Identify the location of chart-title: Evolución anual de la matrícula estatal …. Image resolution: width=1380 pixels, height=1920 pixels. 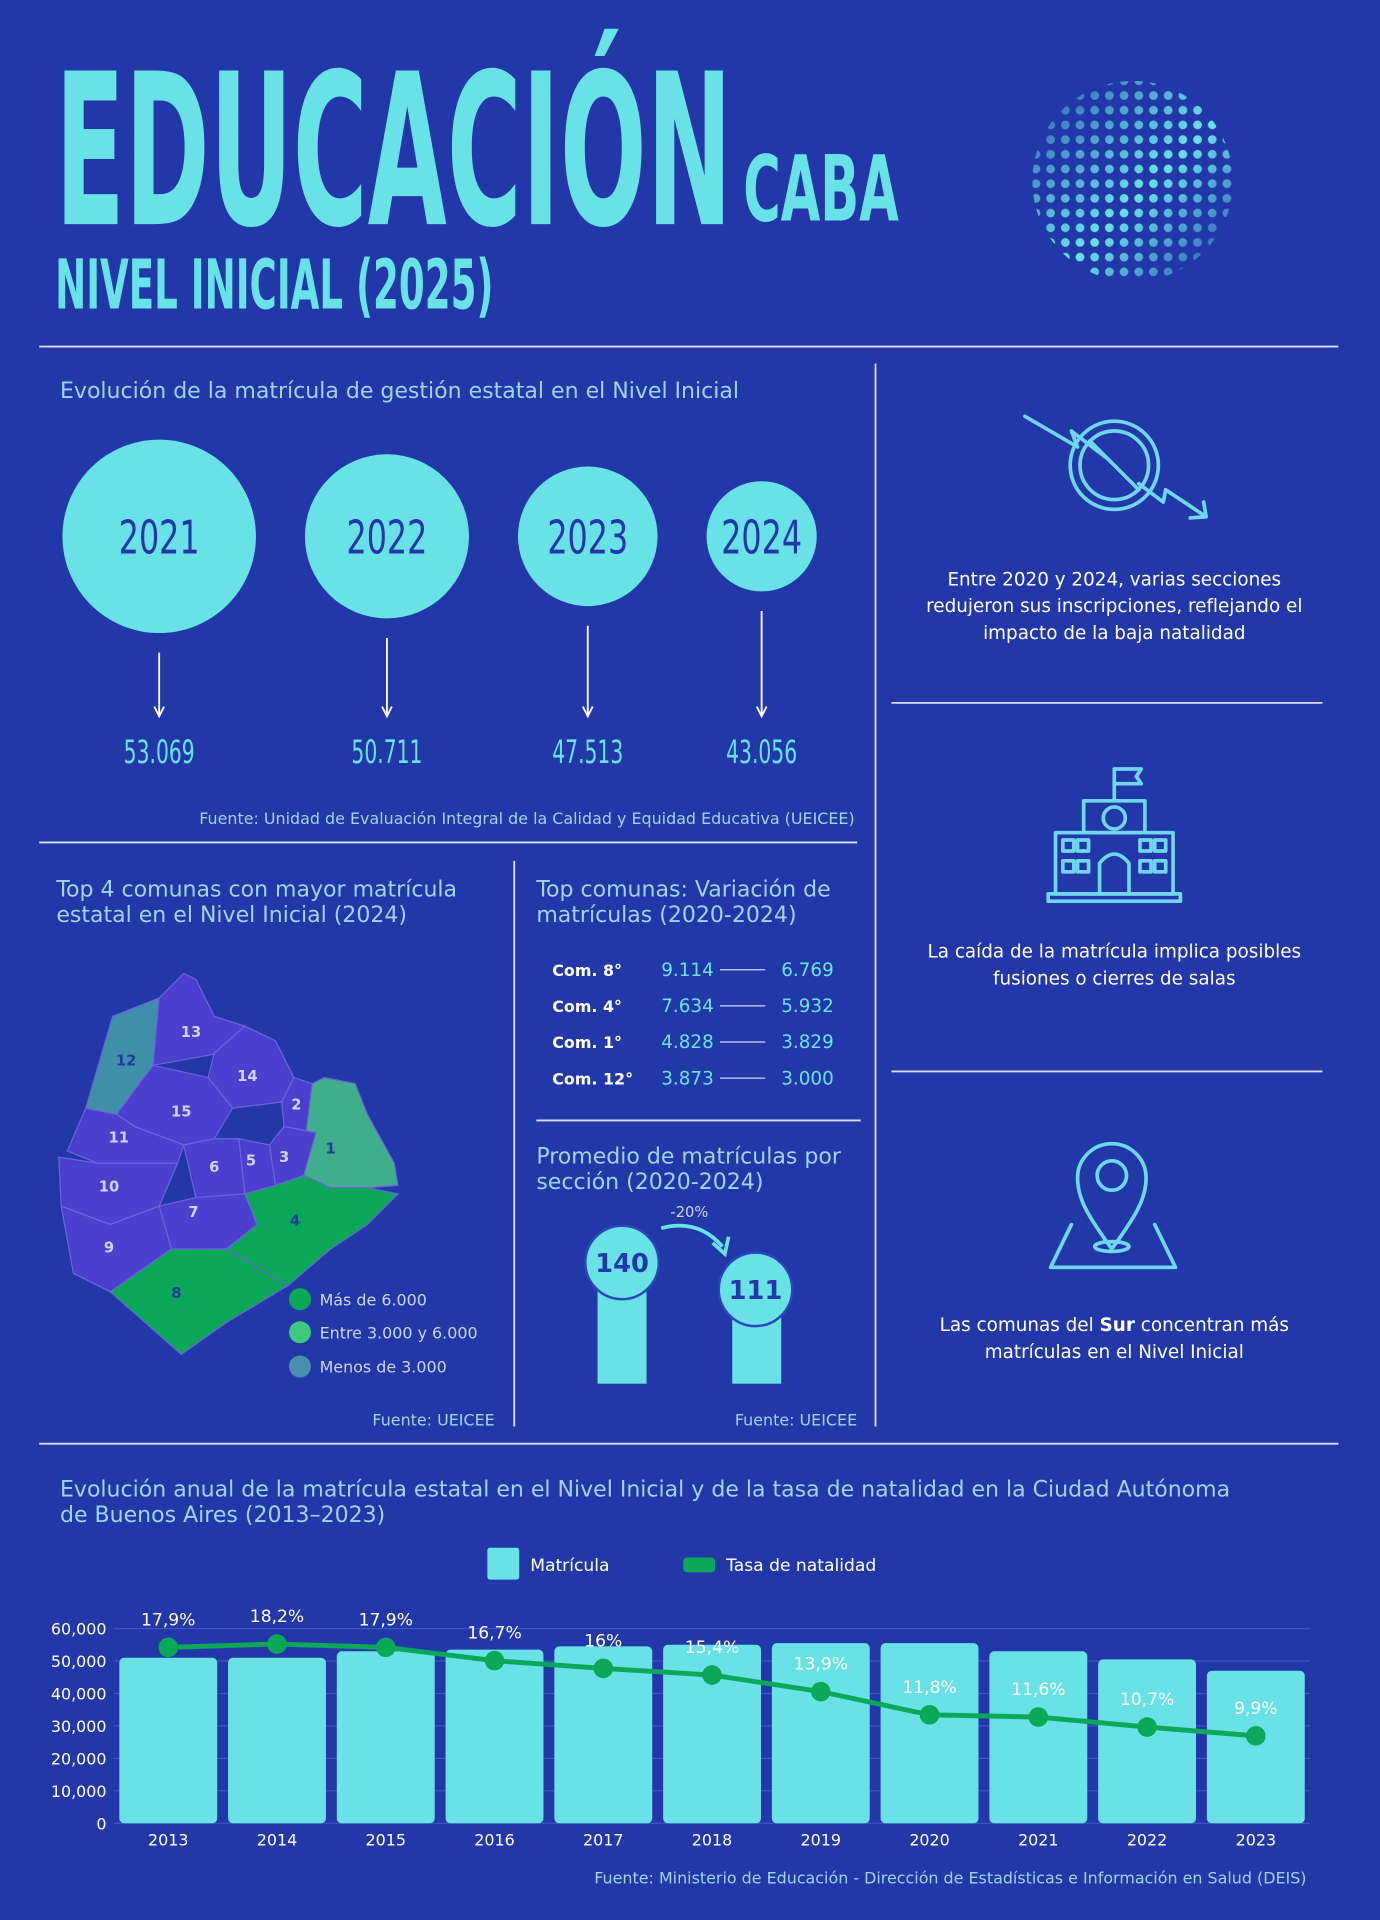
(645, 1489).